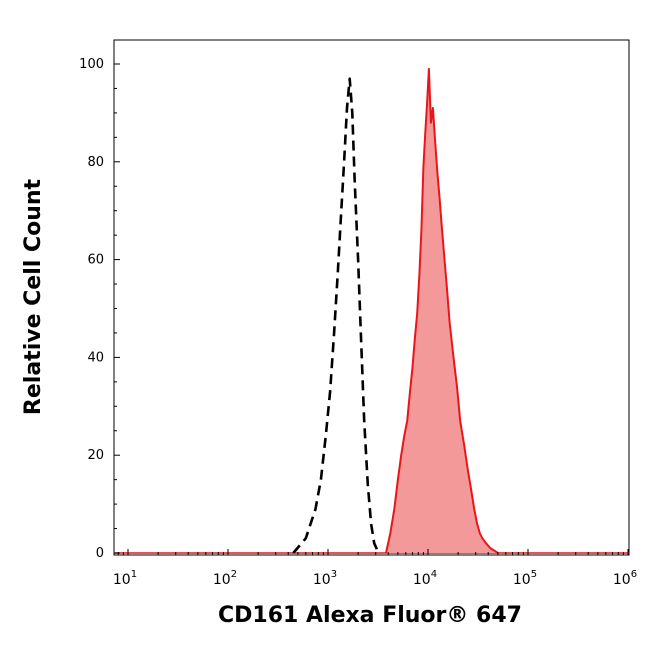  I want to click on y-tick-label: 40, so click(95, 357).